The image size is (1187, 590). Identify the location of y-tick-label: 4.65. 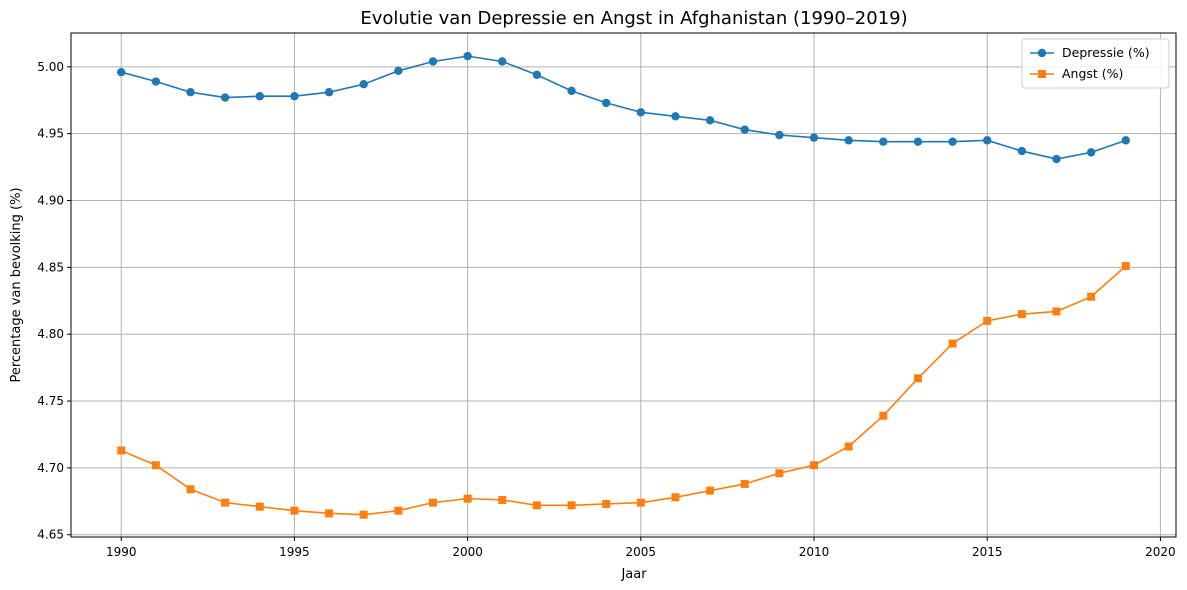
(50, 535).